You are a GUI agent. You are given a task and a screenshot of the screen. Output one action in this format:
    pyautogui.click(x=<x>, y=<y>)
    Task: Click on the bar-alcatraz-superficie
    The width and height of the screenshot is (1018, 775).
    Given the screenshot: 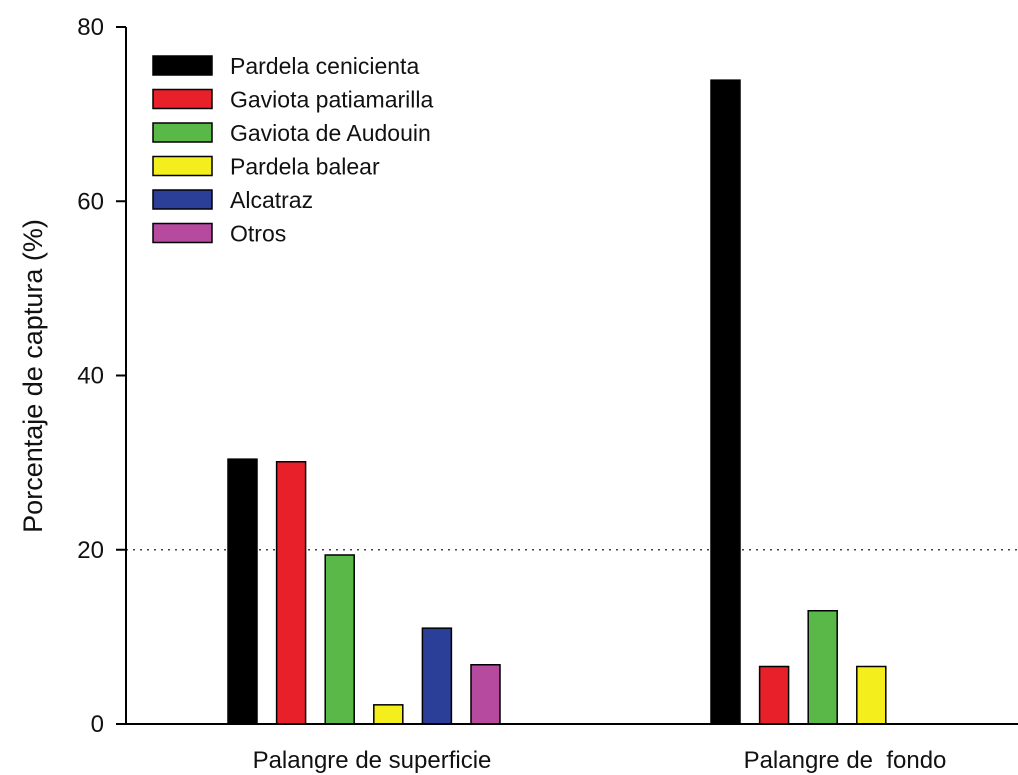 What is the action you would take?
    pyautogui.click(x=437, y=676)
    